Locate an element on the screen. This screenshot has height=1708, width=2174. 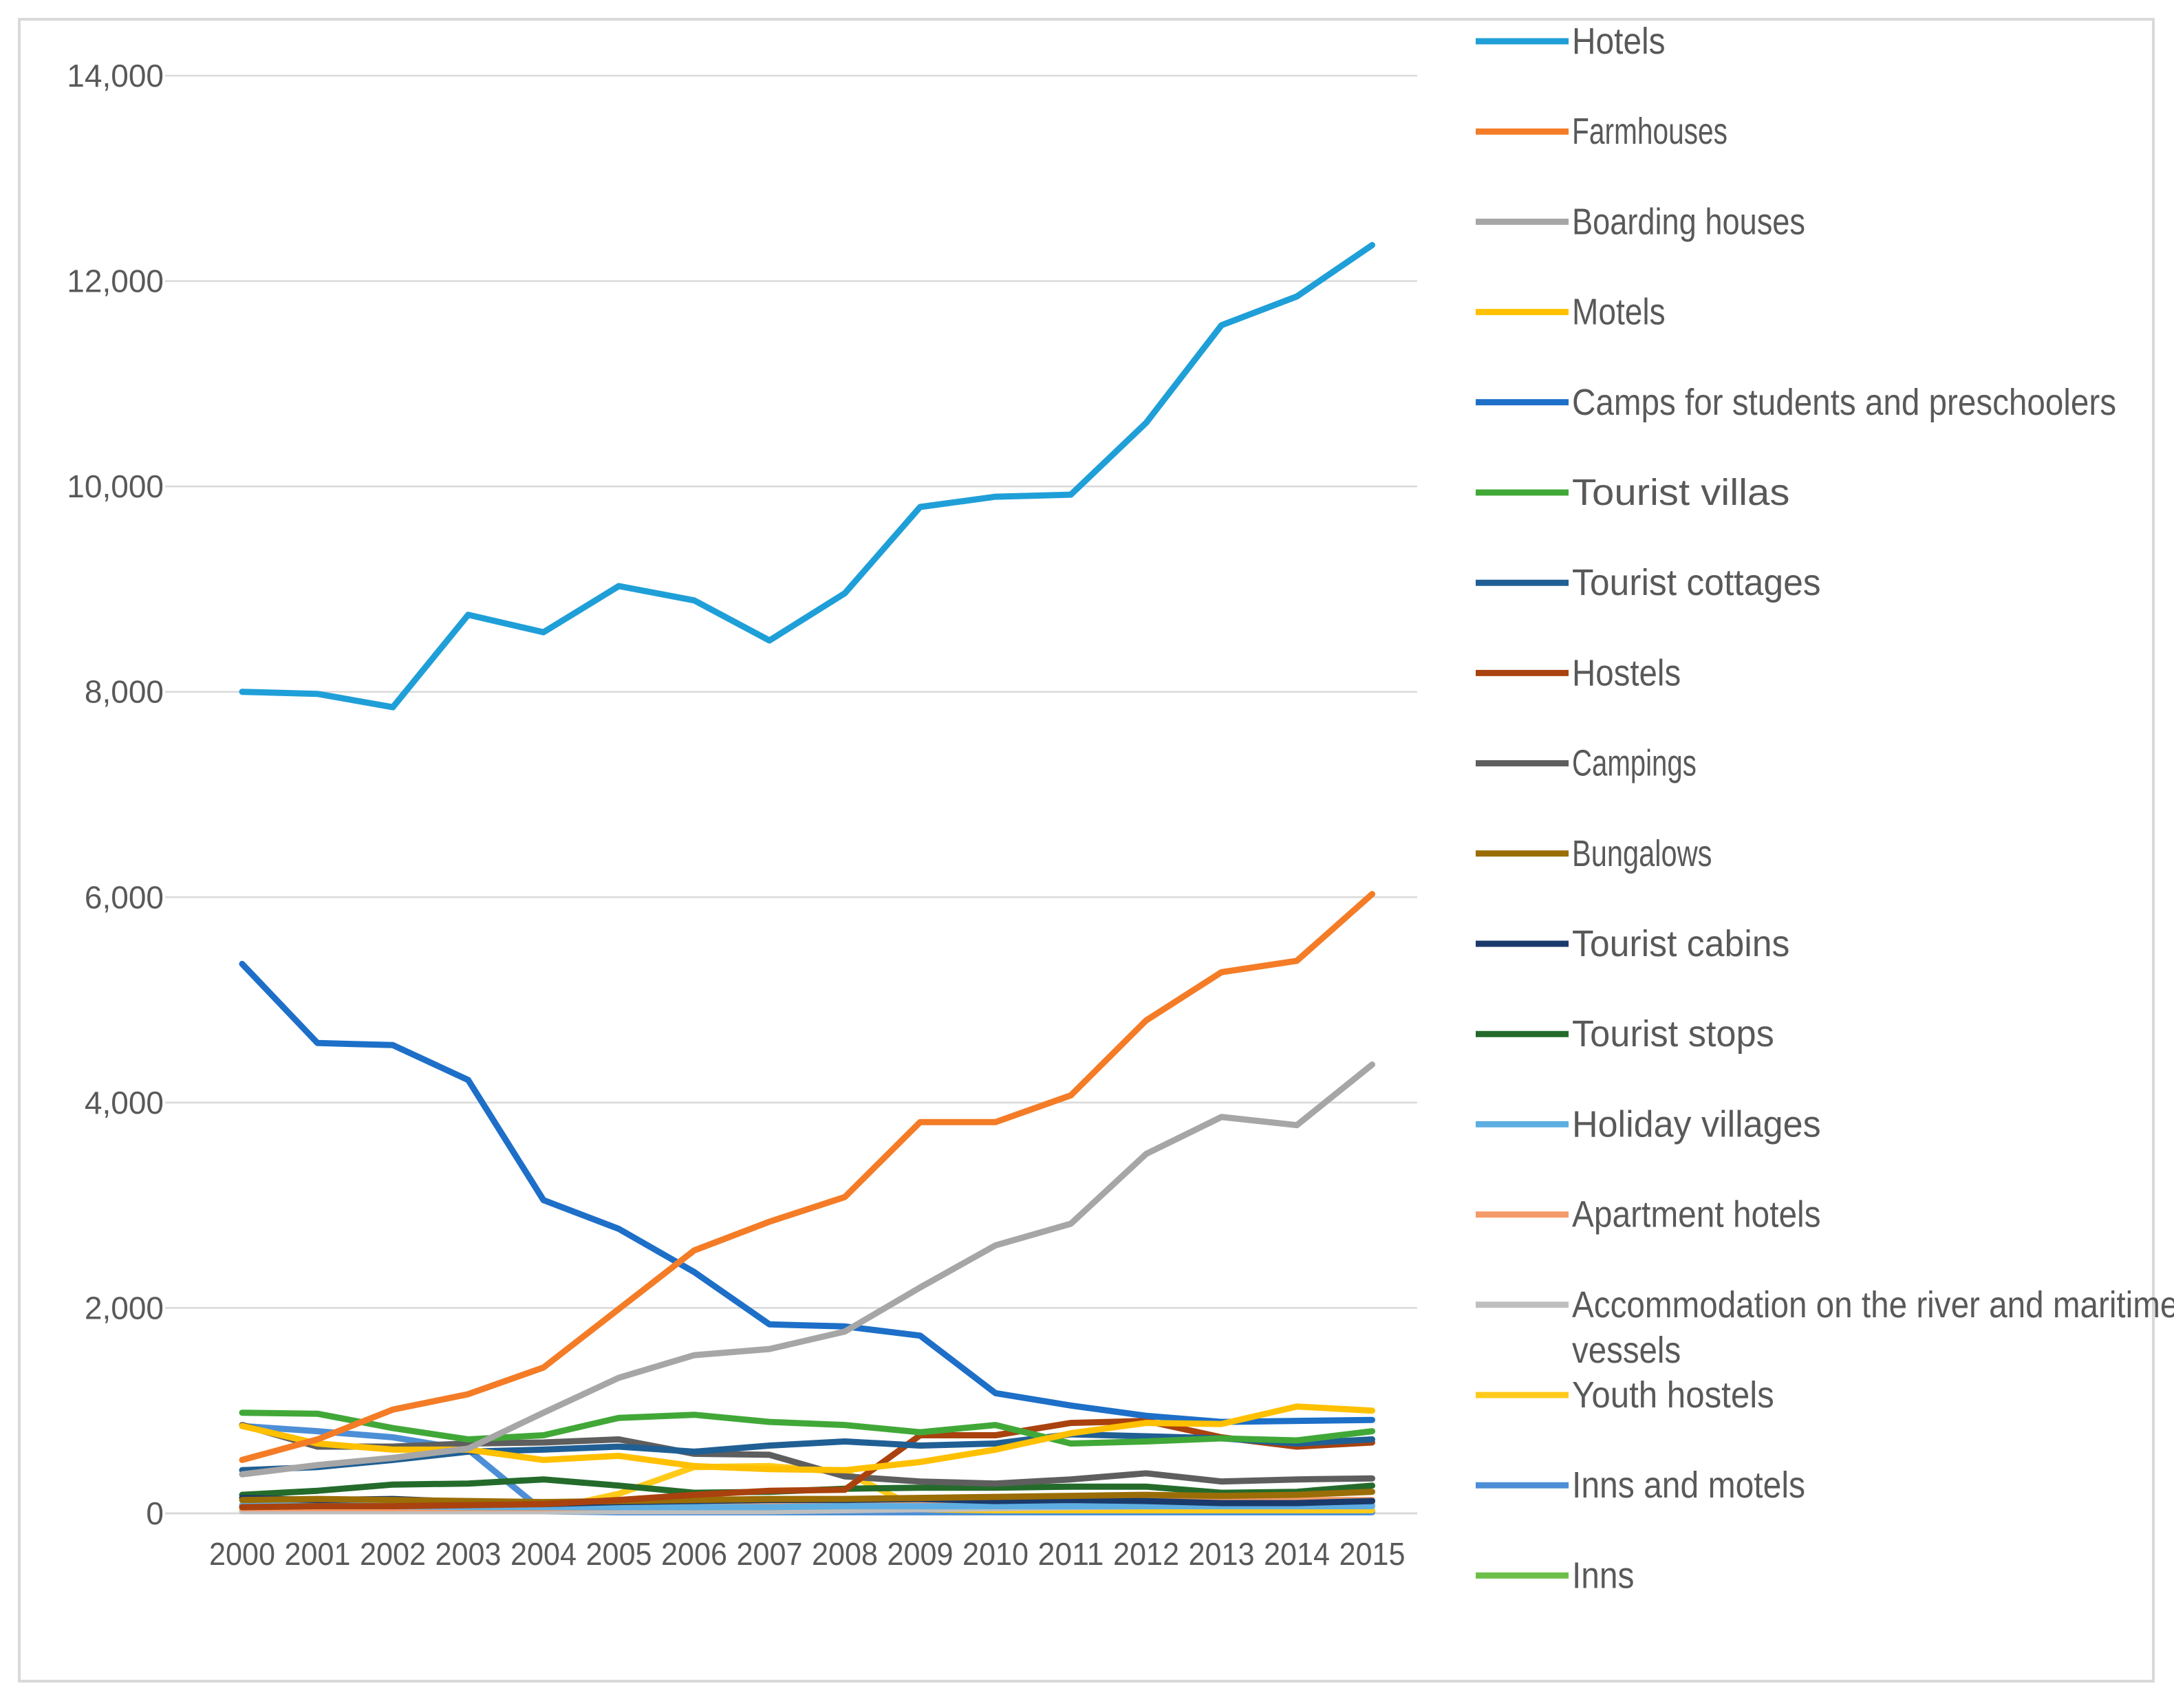
legend-item: Camps for students and preschoolers is located at coordinates (1796, 402).